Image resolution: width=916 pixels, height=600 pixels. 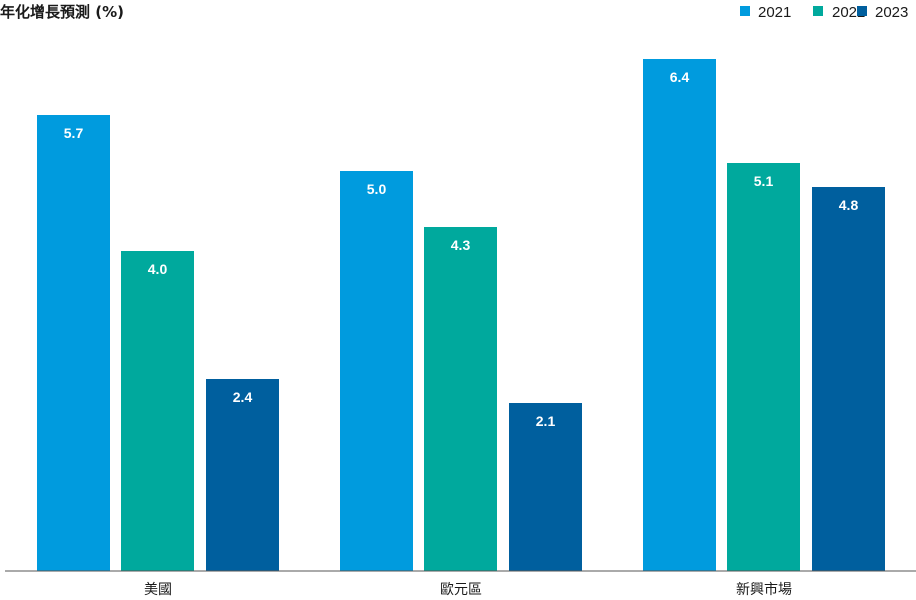 I want to click on value-label-emerging-markets-2022: 5.1, so click(x=764, y=181).